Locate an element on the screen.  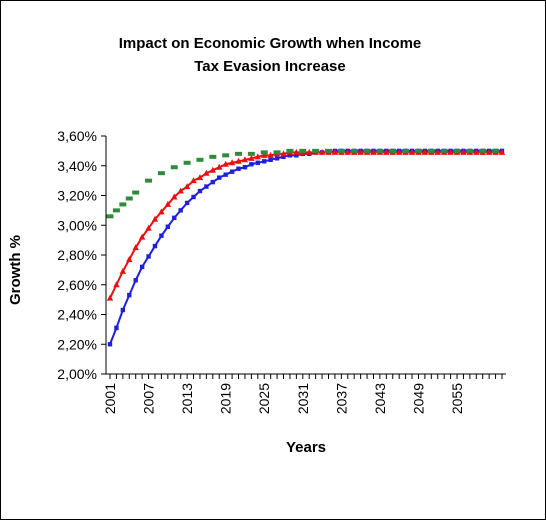
y-tick-label: 3,00% is located at coordinates (77, 225).